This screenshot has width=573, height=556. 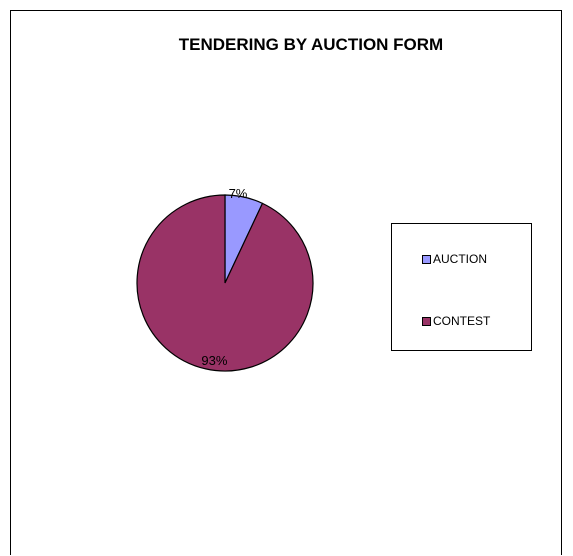 I want to click on legend-item-auction: AUCTION, so click(x=454, y=259).